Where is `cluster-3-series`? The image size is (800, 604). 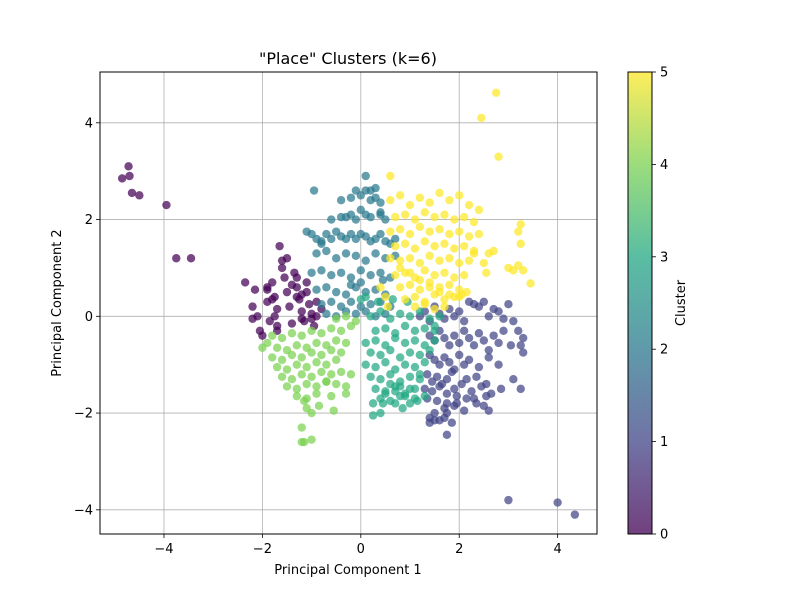
cluster-3-series is located at coordinates (400, 356).